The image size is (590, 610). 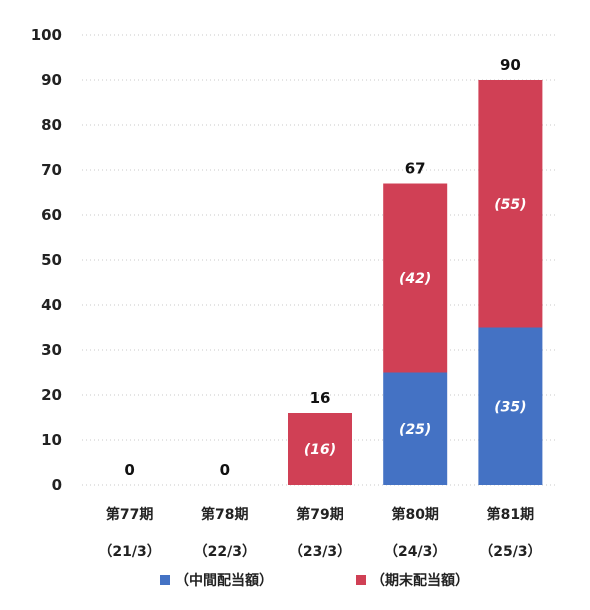 What do you see at coordinates (415, 552) in the screenshot?
I see `x-subcategory-label: （24/3）` at bounding box center [415, 552].